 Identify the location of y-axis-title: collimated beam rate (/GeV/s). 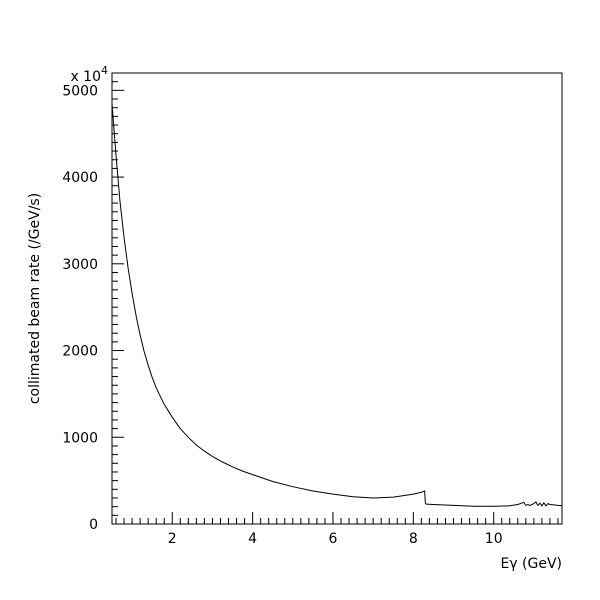
(35, 298).